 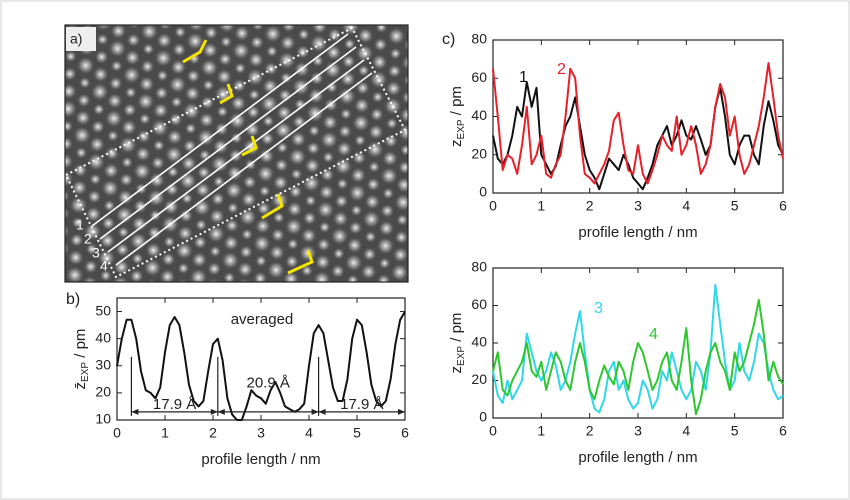 I want to click on series-label: 3, so click(x=598, y=308).